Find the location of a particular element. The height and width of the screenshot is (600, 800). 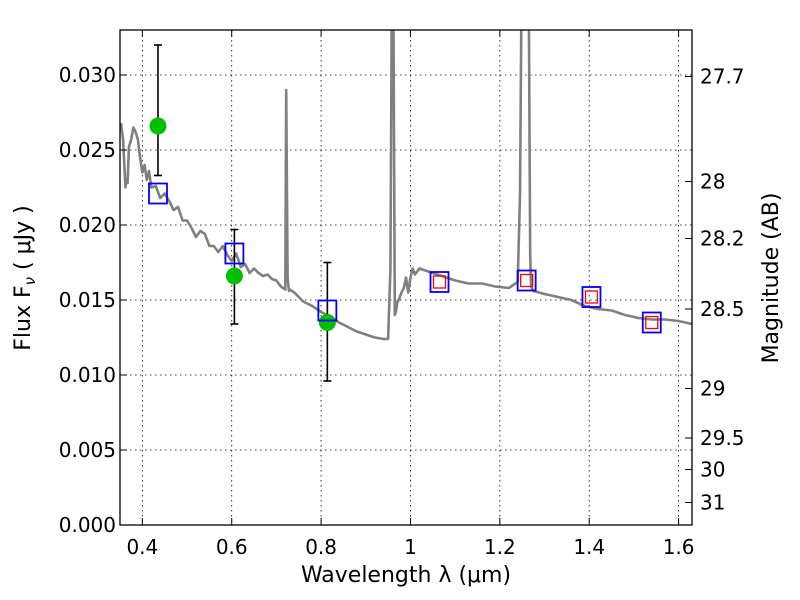

y-tick-label: 0.000 is located at coordinates (87, 525).